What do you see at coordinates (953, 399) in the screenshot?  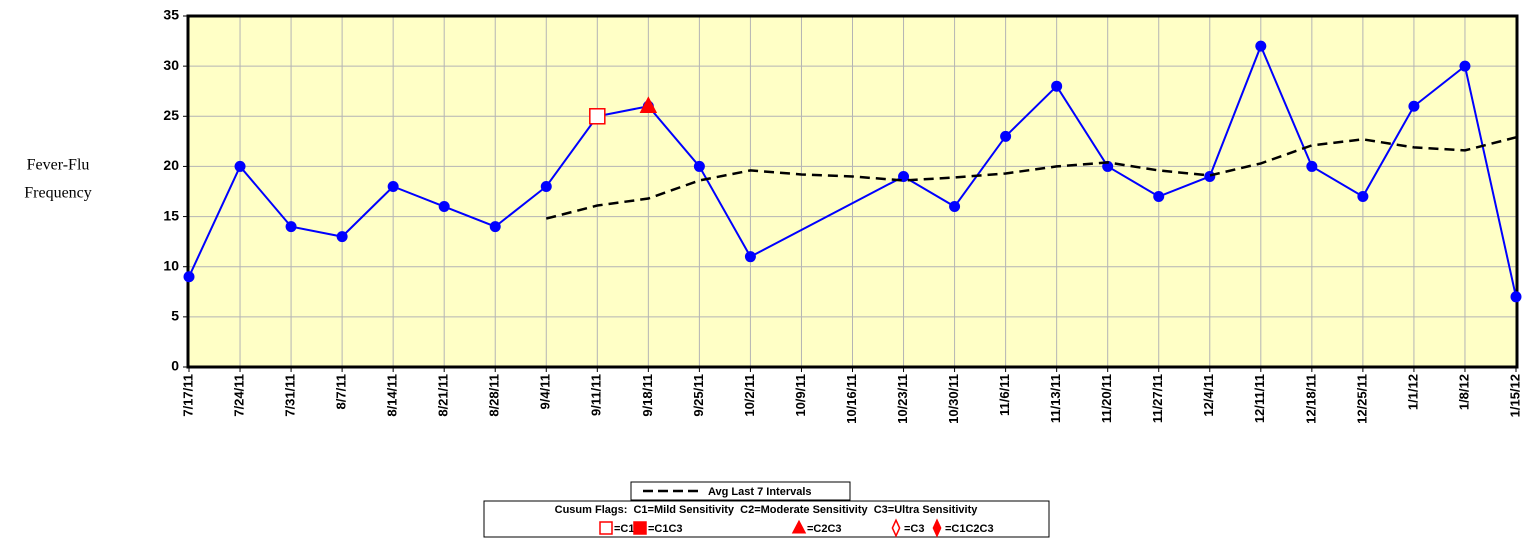 I see `x-tick-label: 10/30/11` at bounding box center [953, 399].